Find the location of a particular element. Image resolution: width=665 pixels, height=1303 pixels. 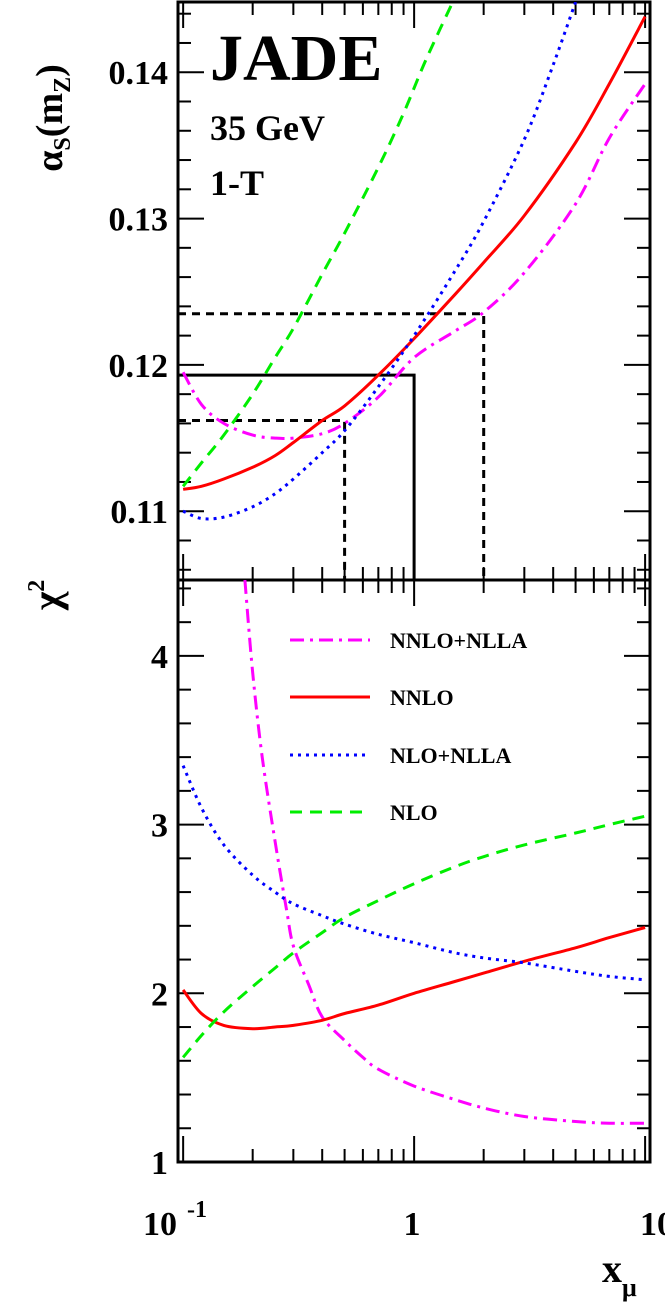

scale-marker-solid is located at coordinates (297, 476).